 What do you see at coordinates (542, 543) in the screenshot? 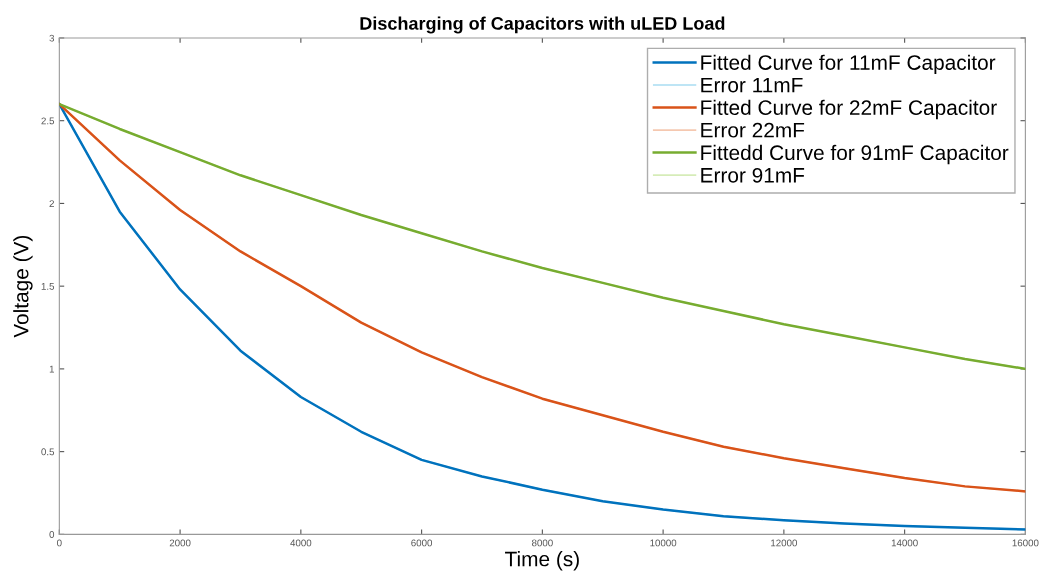
I see `x-tick-label: 8000` at bounding box center [542, 543].